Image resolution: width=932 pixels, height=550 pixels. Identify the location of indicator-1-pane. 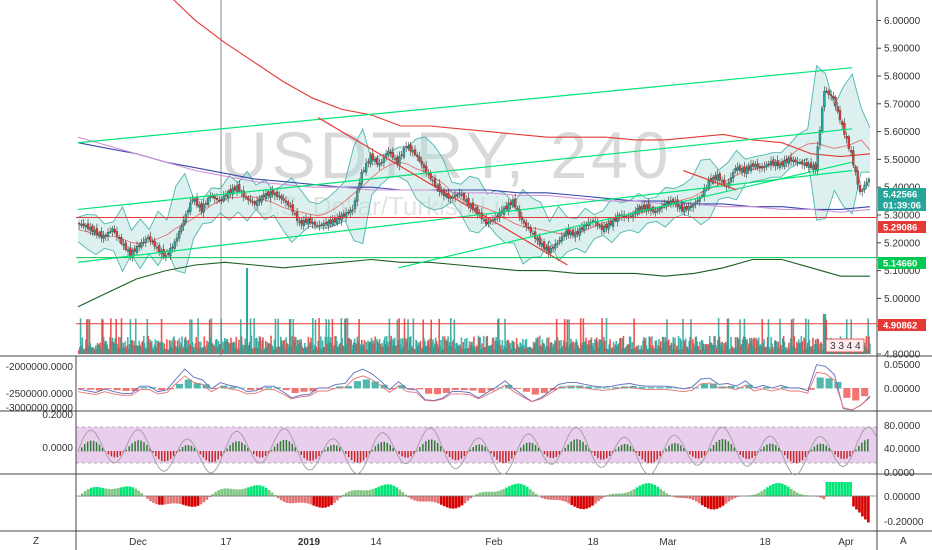
(476, 383).